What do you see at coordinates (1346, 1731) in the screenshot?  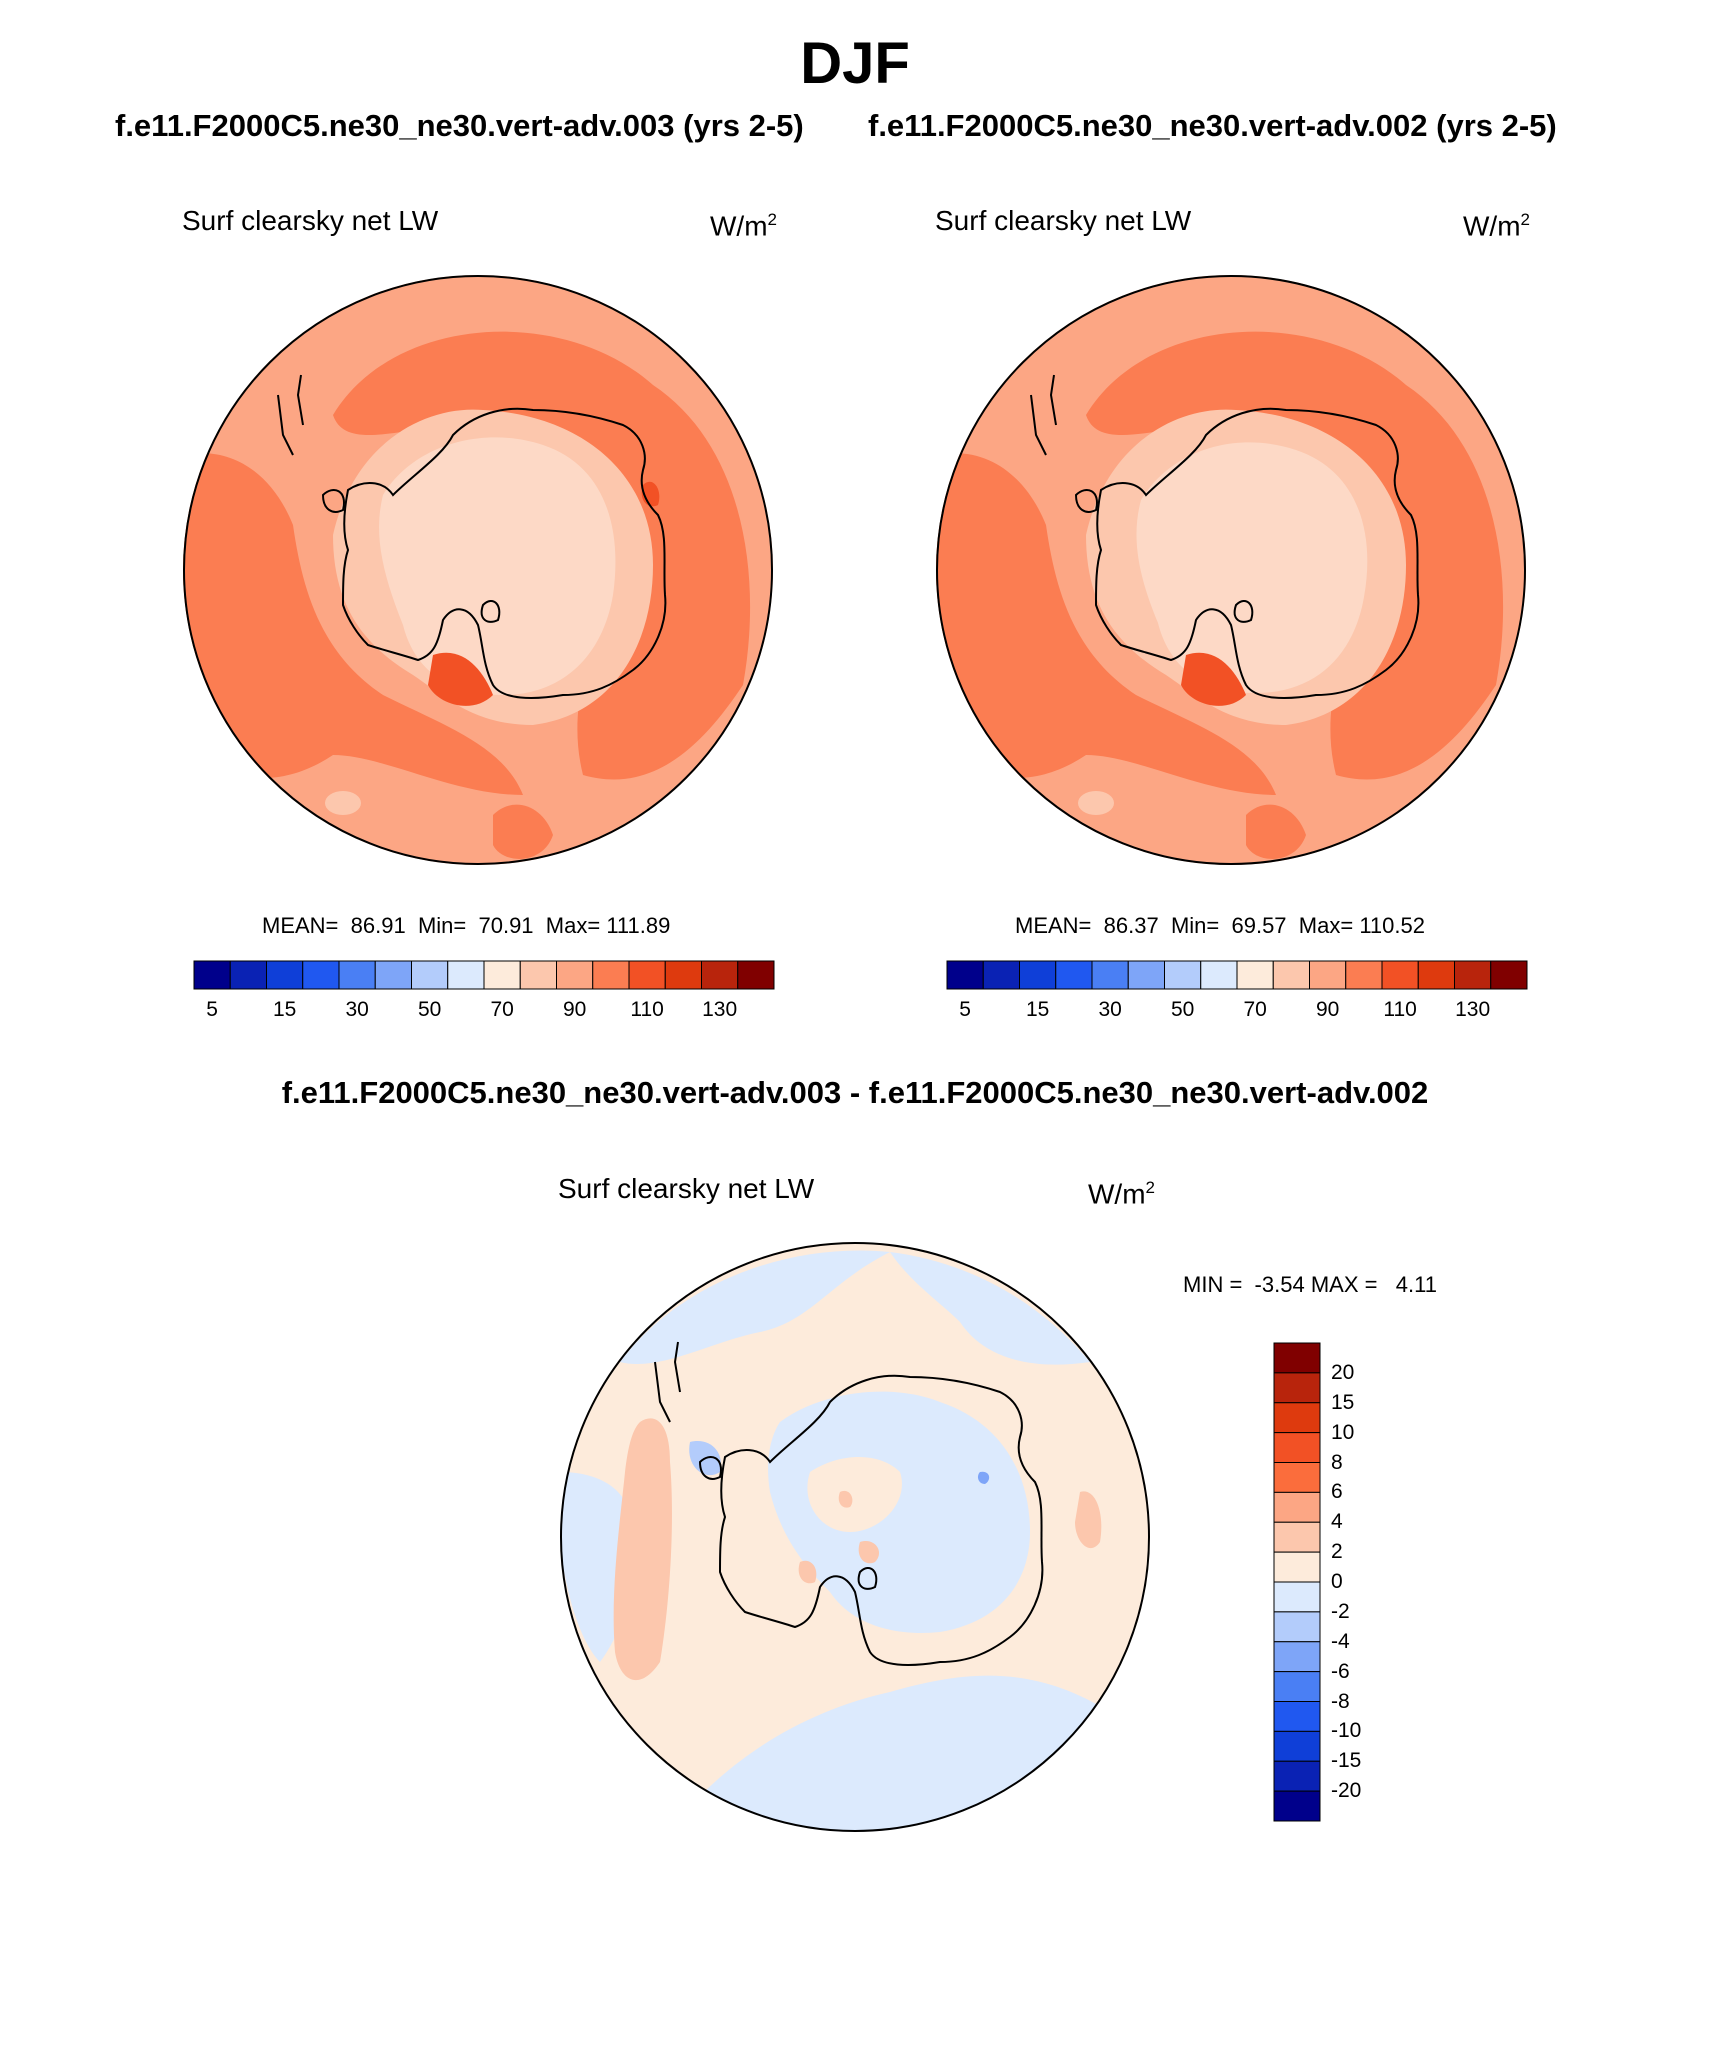 I see `colorbar-tick-label: -10` at bounding box center [1346, 1731].